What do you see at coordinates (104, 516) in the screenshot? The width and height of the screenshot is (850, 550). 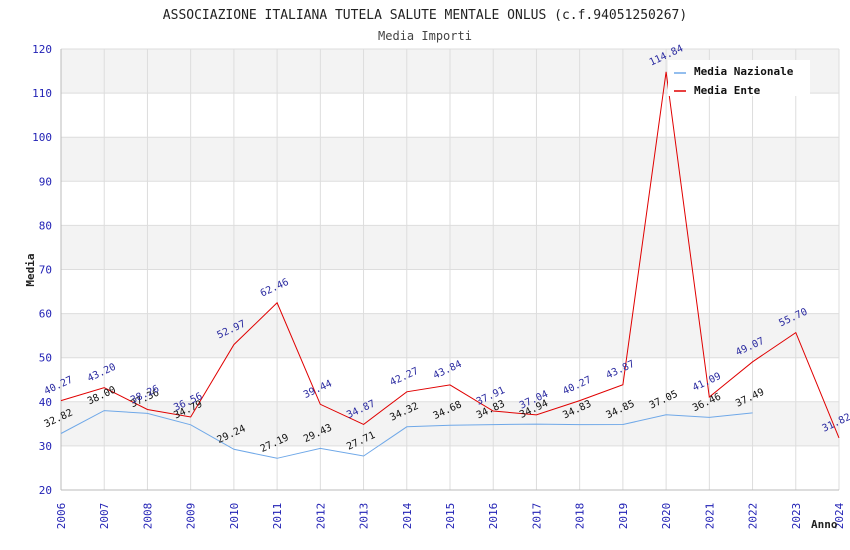 I see `x-tick-label: 2007` at bounding box center [104, 516].